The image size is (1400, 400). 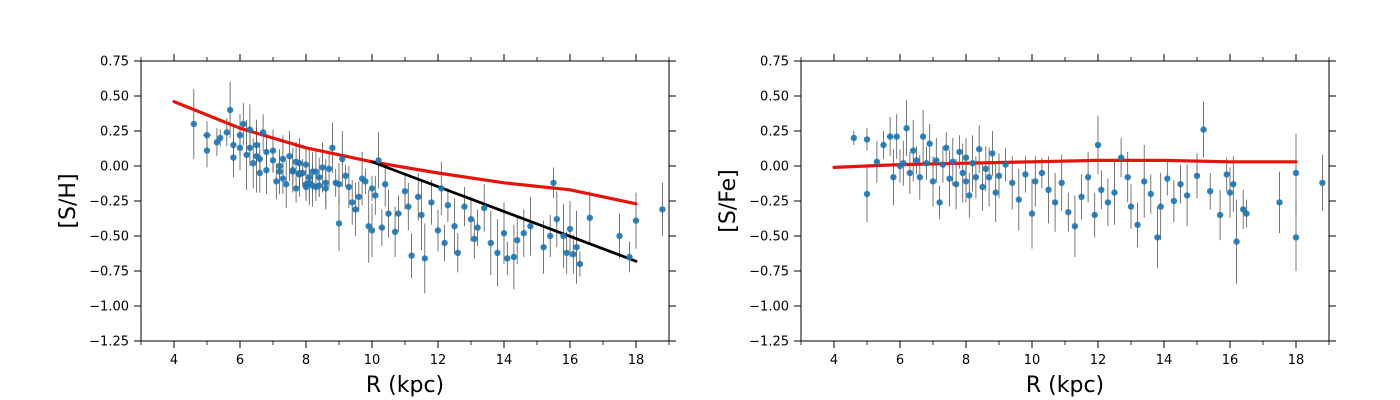 I want to click on sfe-y-tick-label: −1.25, so click(x=769, y=342).